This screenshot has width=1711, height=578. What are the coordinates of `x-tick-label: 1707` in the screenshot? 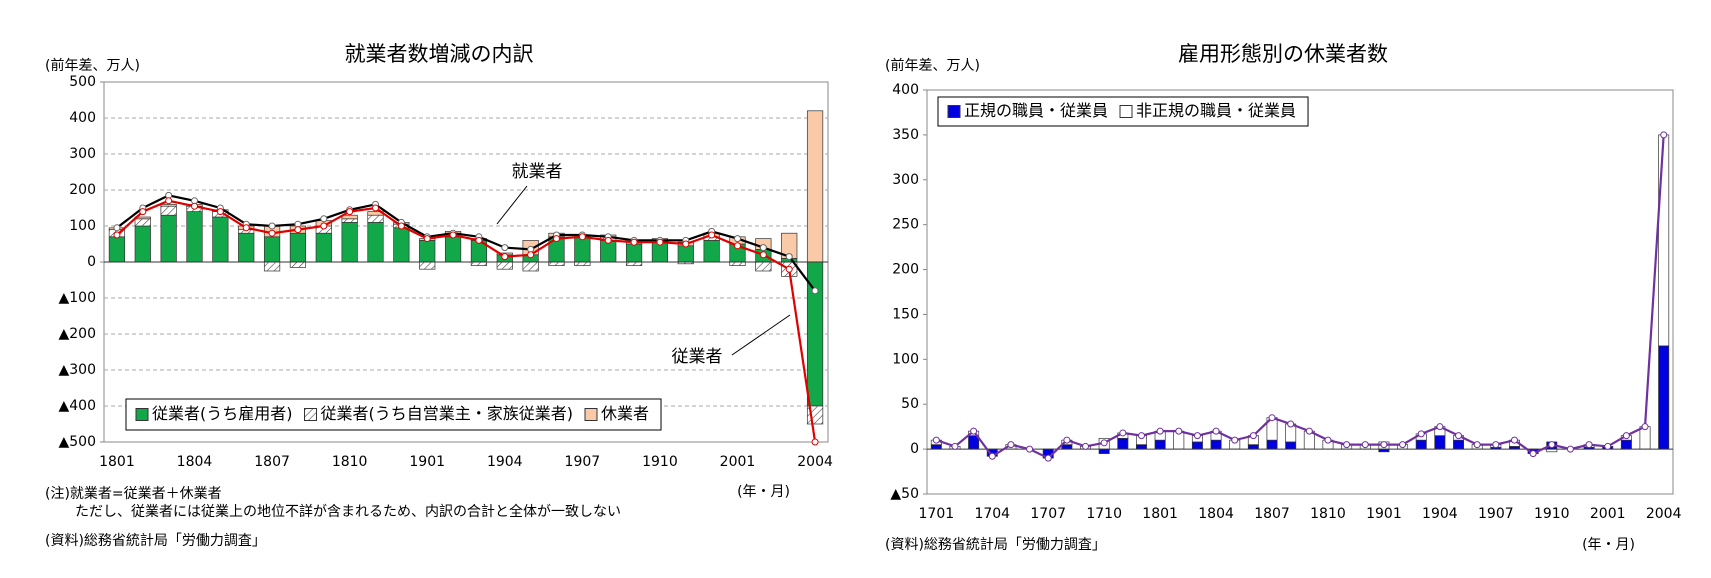 It's located at (1048, 514).